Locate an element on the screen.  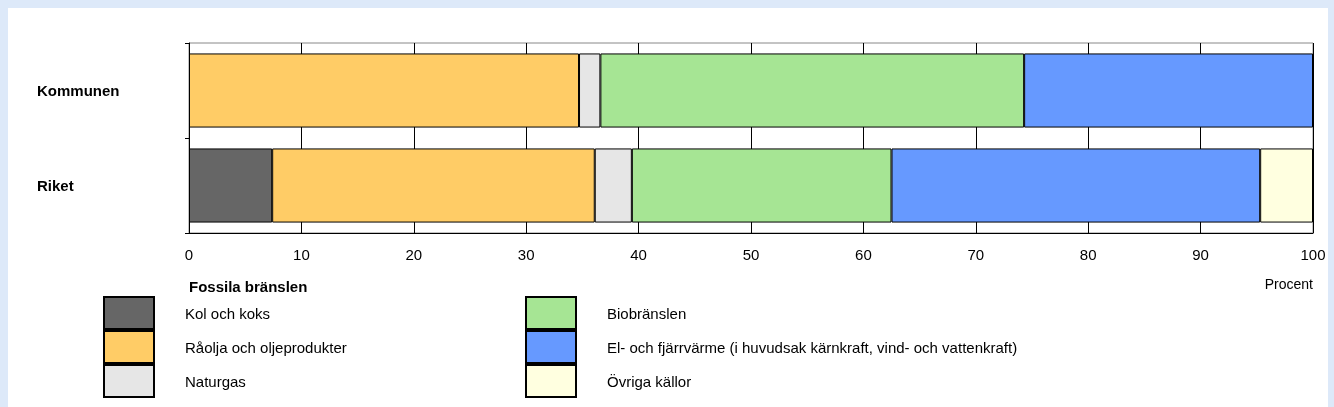
x-axis-title: Procent is located at coordinates (1289, 284).